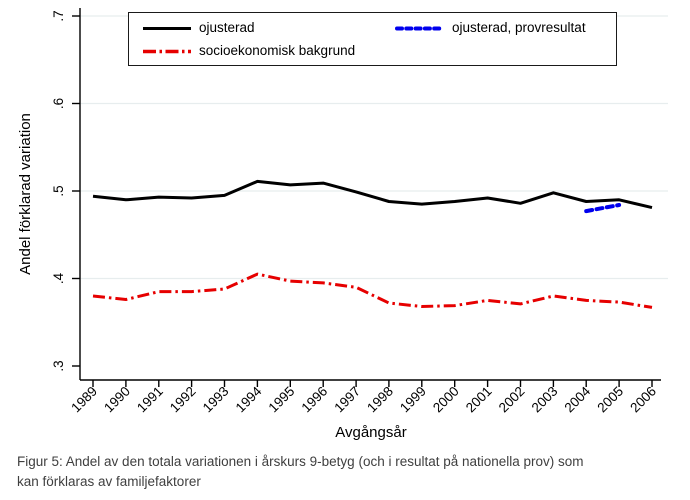 The height and width of the screenshot is (500, 690). What do you see at coordinates (227, 27) in the screenshot?
I see `legend-label-ojusterad: ojusterad` at bounding box center [227, 27].